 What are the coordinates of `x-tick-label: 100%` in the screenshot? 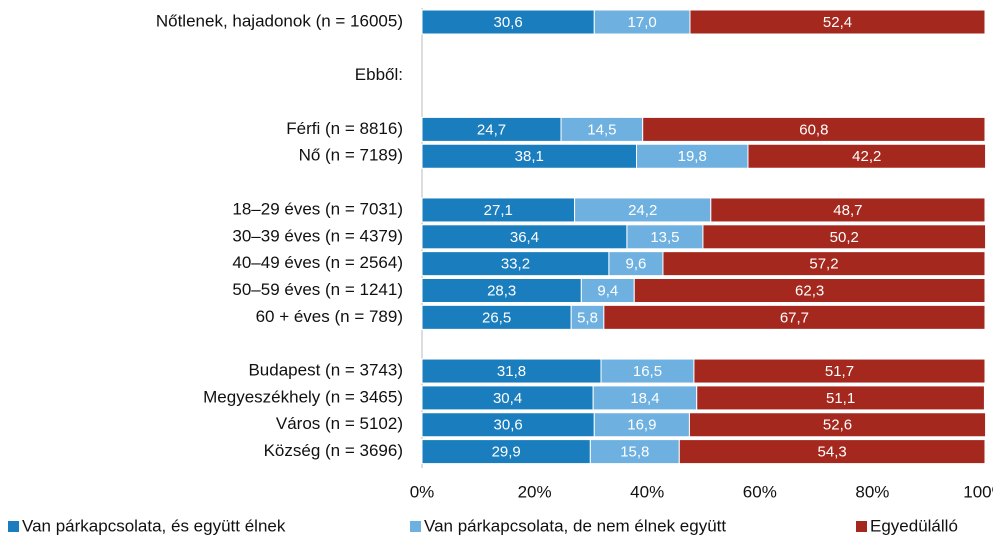 It's located at (978, 491).